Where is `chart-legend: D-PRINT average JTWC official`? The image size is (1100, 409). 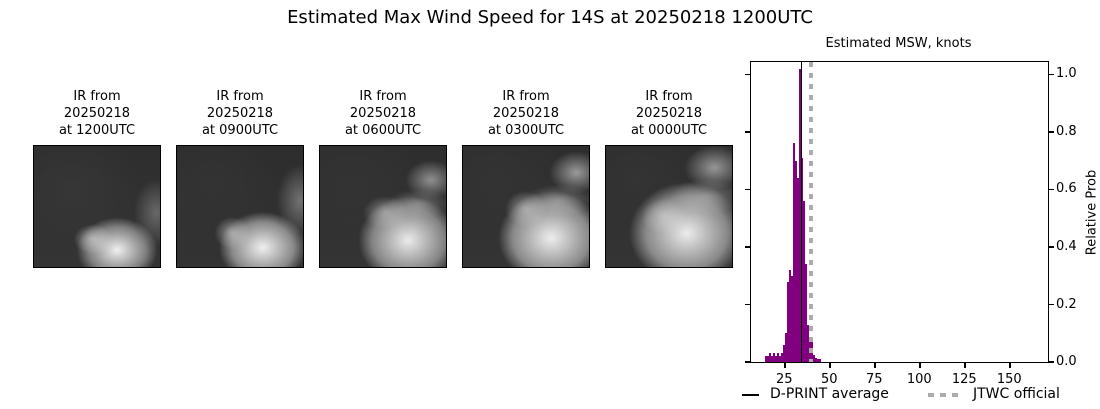 chart-legend: D-PRINT average JTWC official is located at coordinates (920, 395).